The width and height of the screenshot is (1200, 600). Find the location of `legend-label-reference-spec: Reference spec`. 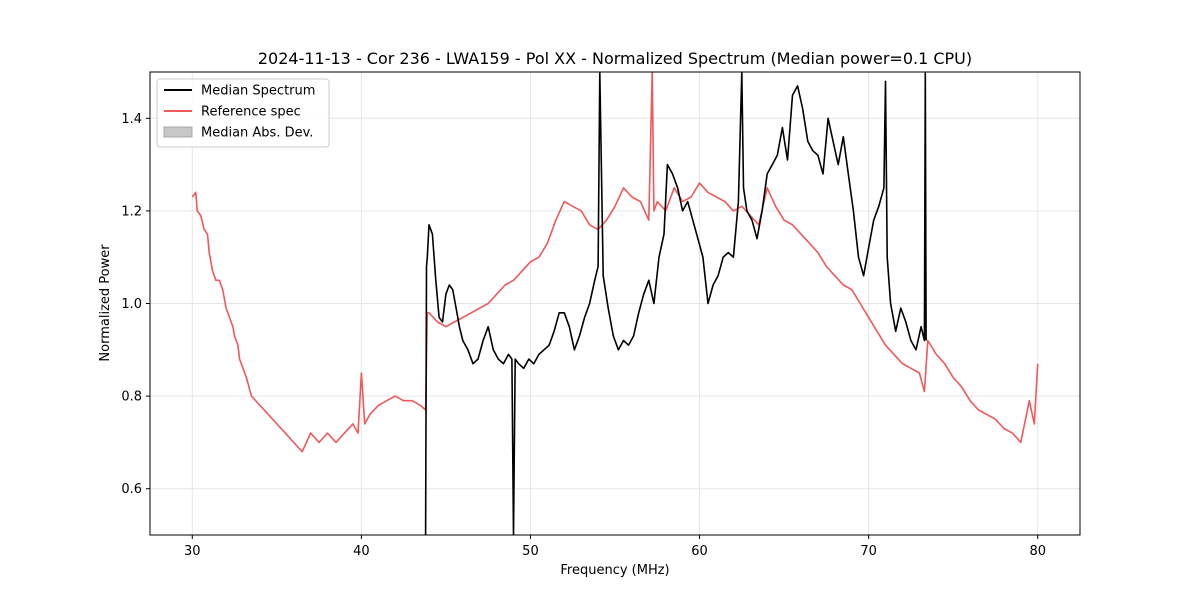

legend-label-reference-spec: Reference spec is located at coordinates (251, 112).